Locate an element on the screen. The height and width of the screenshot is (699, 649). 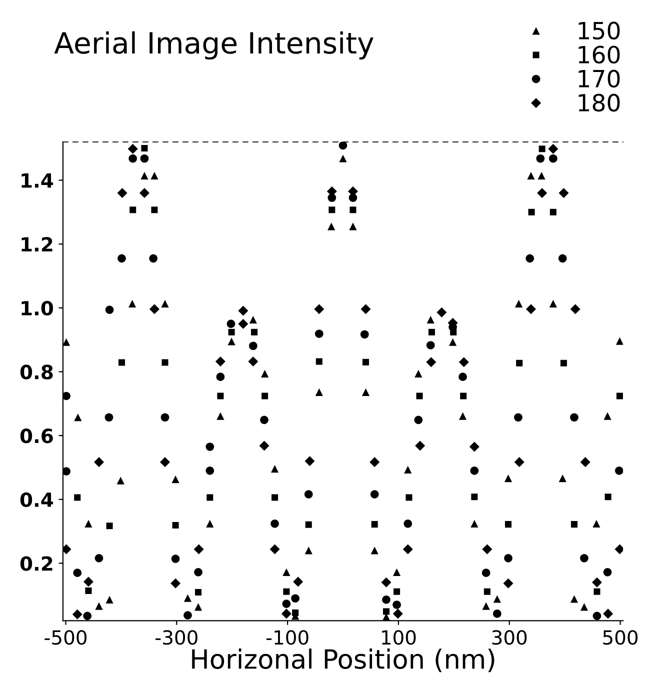
x-tick-label: 300 is located at coordinates (509, 637).